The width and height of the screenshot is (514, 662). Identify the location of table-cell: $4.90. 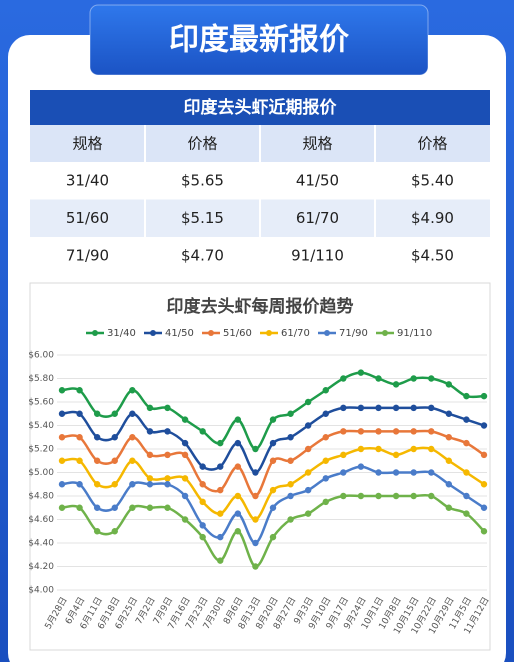
(432, 218).